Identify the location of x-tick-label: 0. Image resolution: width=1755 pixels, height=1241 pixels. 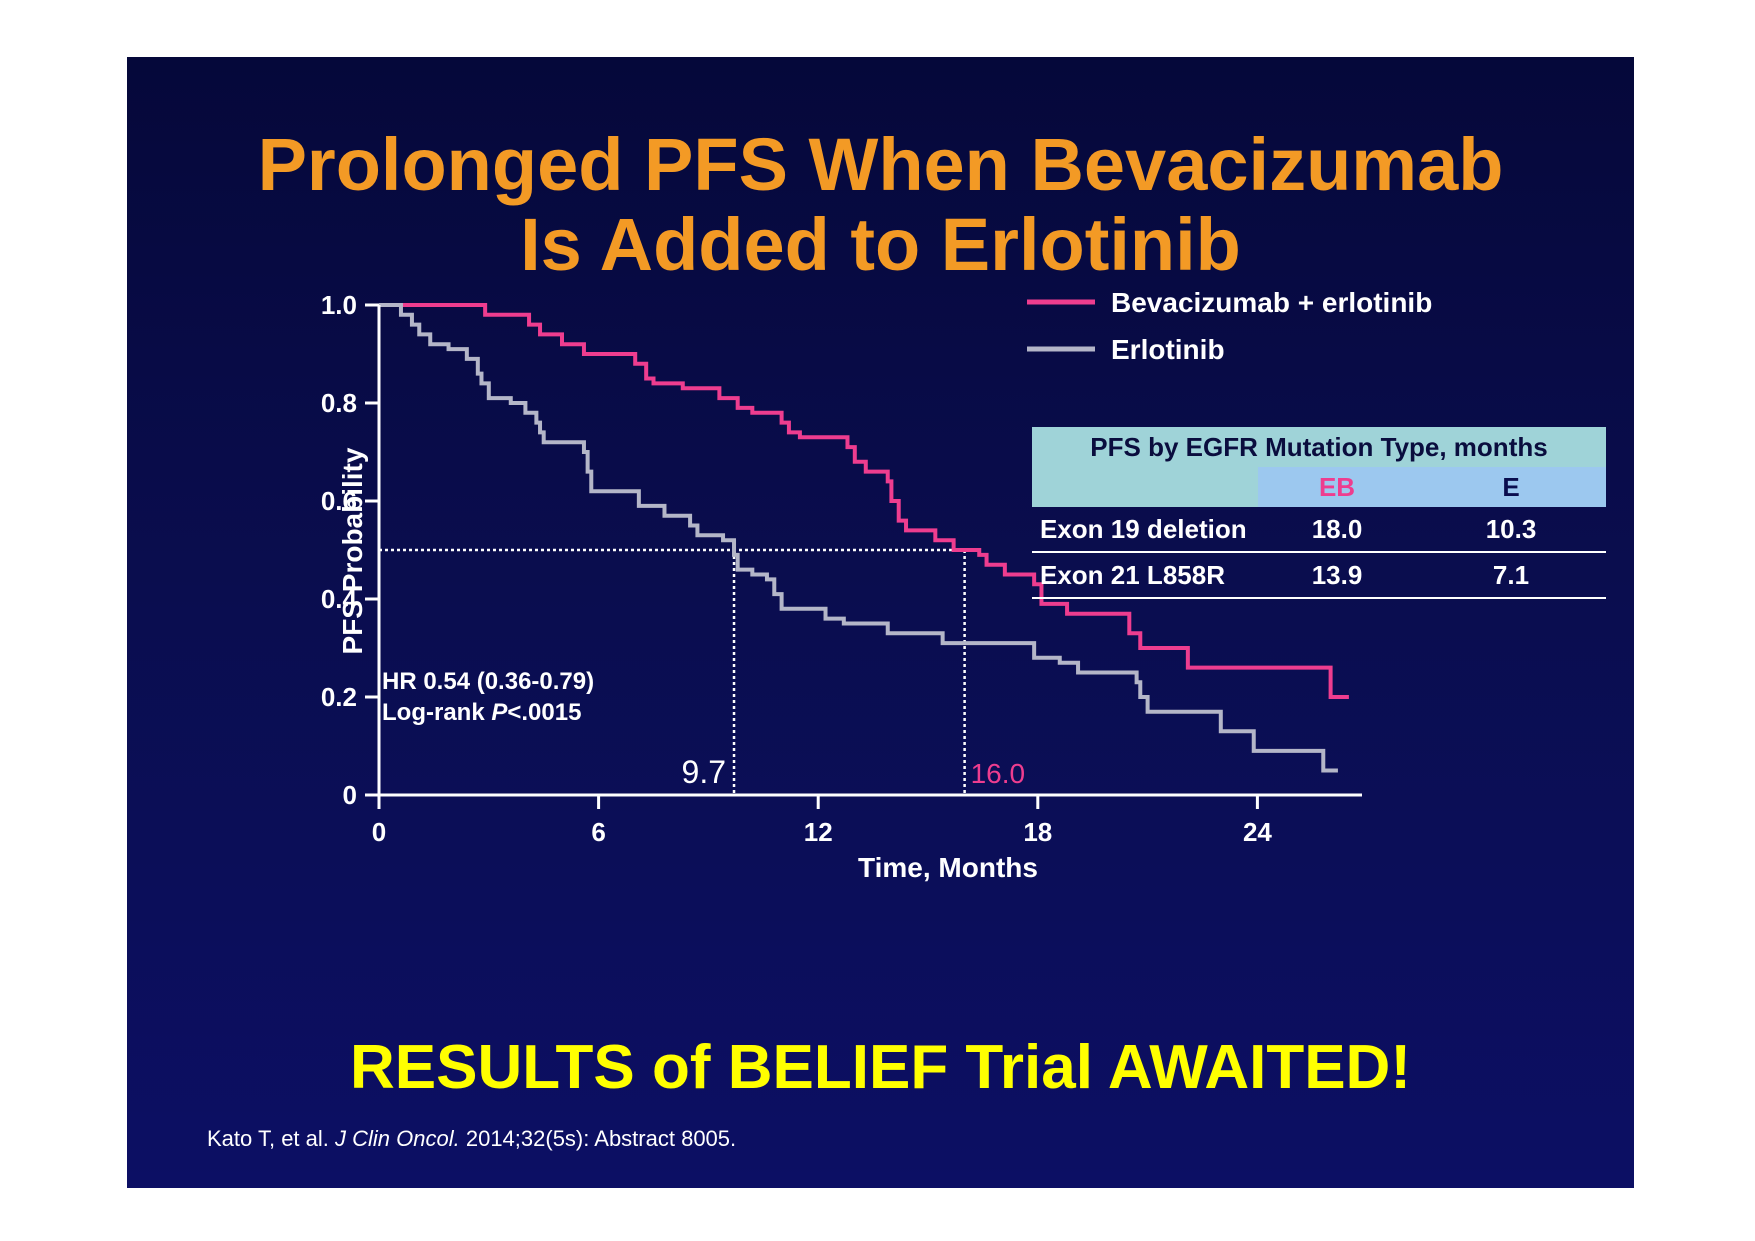
(379, 832).